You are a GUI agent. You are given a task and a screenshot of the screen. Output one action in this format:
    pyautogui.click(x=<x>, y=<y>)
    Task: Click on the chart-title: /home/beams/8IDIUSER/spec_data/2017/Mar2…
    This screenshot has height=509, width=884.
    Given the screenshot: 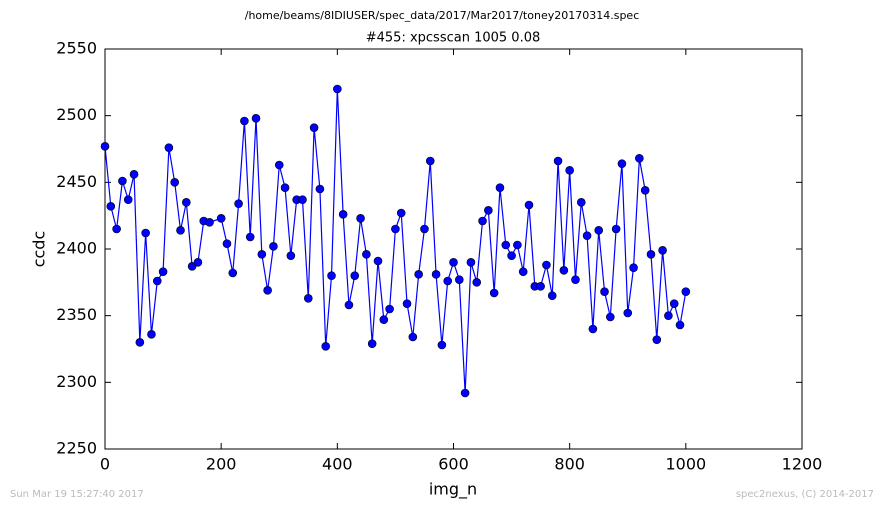 What is the action you would take?
    pyautogui.click(x=442, y=15)
    